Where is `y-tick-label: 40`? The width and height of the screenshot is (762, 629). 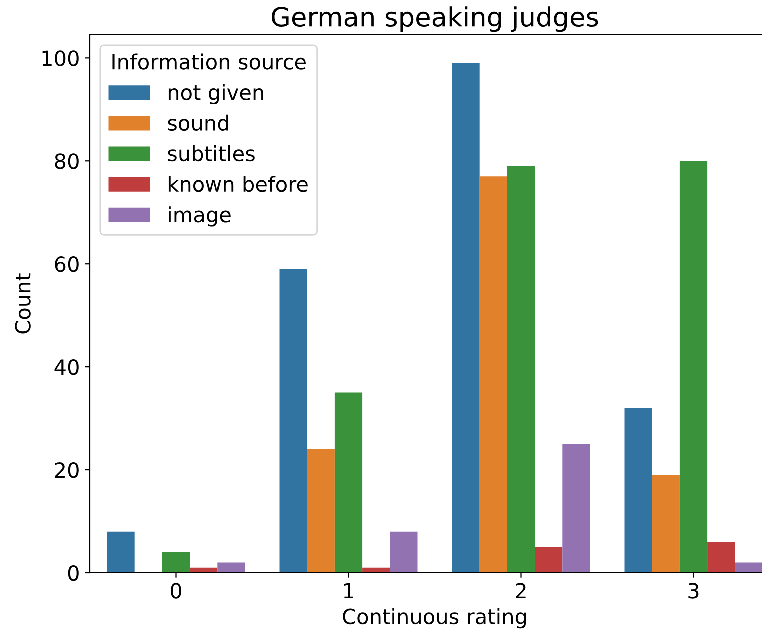
y-tick-label: 40 is located at coordinates (66, 368).